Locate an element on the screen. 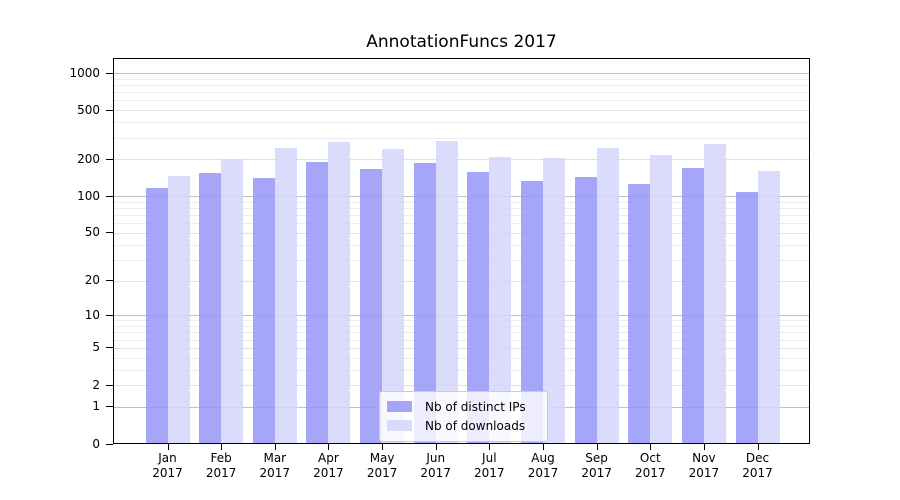 This screenshot has width=900, height=500. x-tick-label-oct: Oct 2017 is located at coordinates (650, 466).